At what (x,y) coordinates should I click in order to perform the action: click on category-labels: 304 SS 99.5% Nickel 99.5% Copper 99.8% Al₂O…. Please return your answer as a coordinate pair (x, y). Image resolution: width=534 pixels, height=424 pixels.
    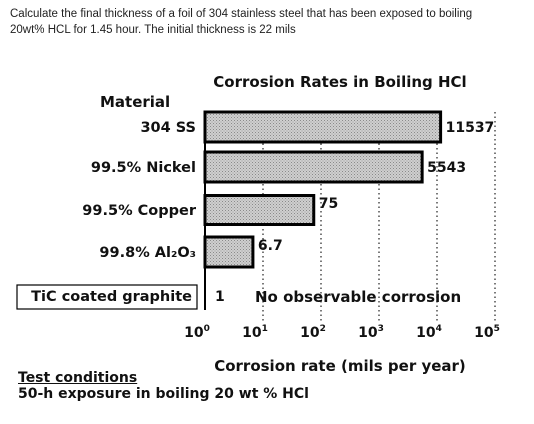
    Looking at the image, I should click on (114, 212).